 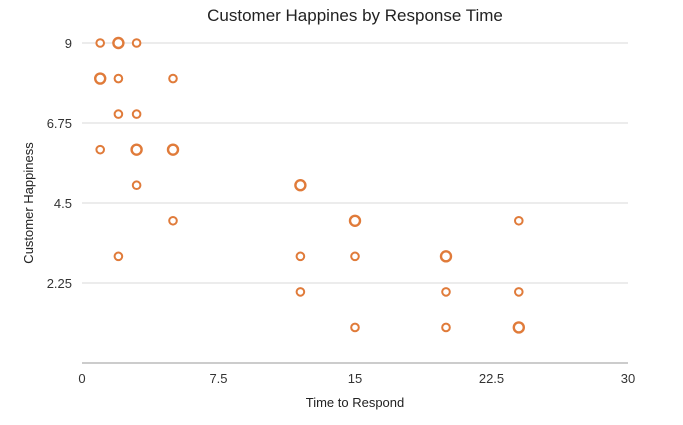 I want to click on x-tick-label: 22.5, so click(x=491, y=378).